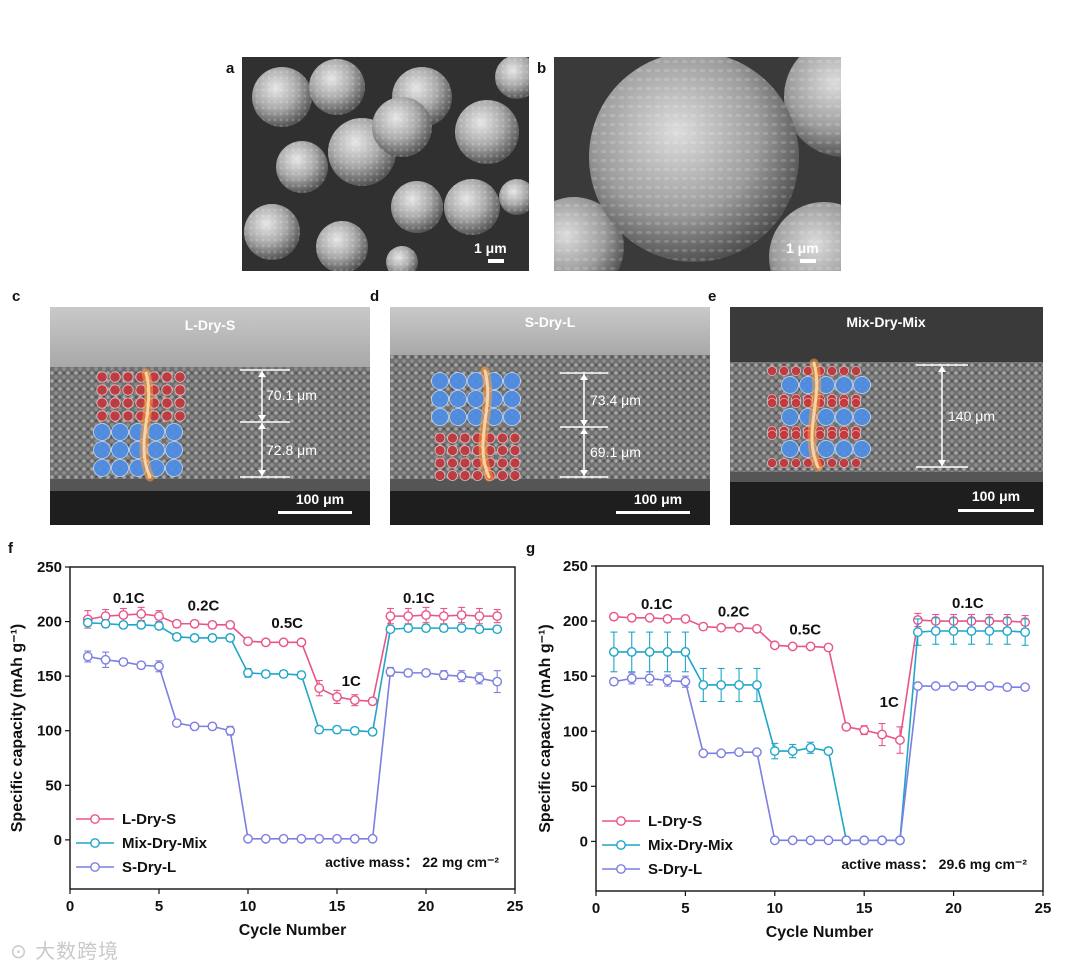 The height and width of the screenshot is (967, 1080). What do you see at coordinates (545, 728) in the screenshot?
I see `y-axis-label: Specific capacity (mAh g⁻¹)` at bounding box center [545, 728].